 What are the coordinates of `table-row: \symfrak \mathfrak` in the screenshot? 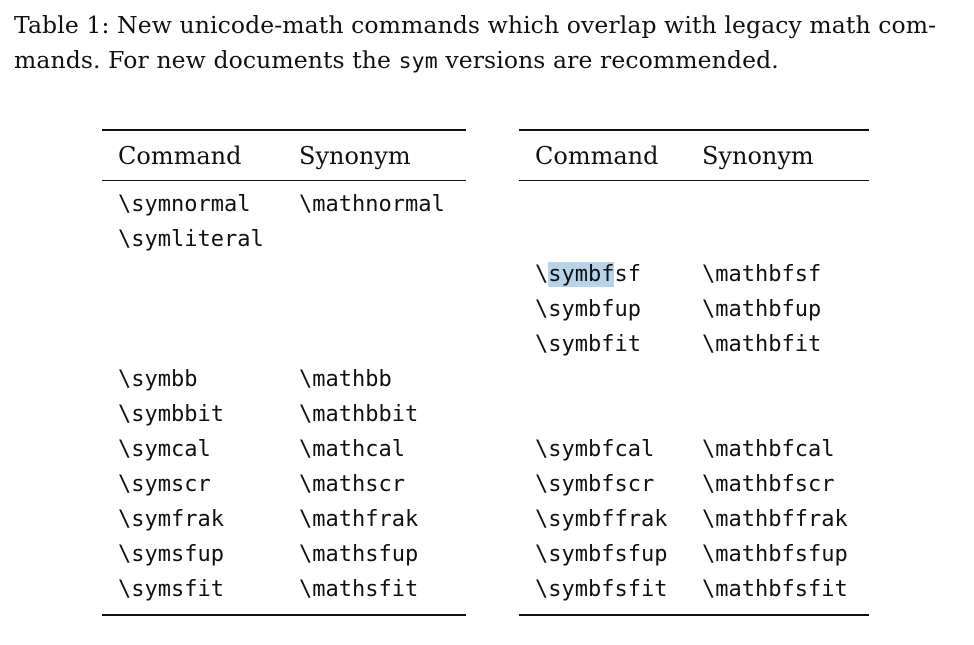 It's located at (284, 520).